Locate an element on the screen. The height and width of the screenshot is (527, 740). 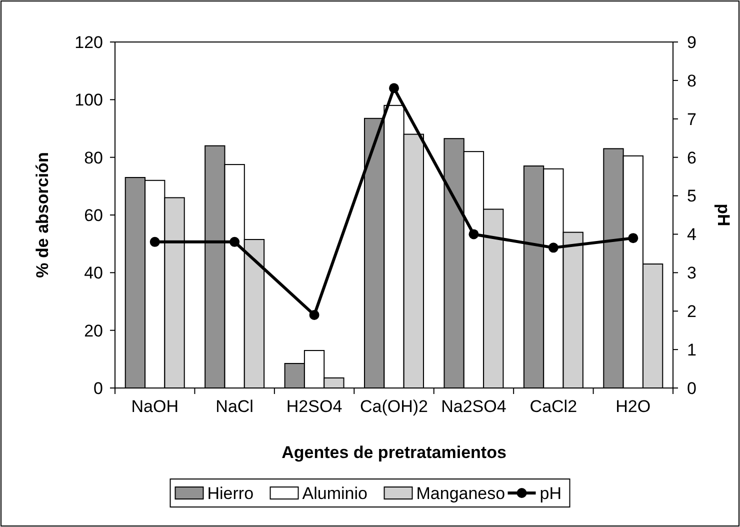
y-tick-label: 120 is located at coordinates (88, 42).